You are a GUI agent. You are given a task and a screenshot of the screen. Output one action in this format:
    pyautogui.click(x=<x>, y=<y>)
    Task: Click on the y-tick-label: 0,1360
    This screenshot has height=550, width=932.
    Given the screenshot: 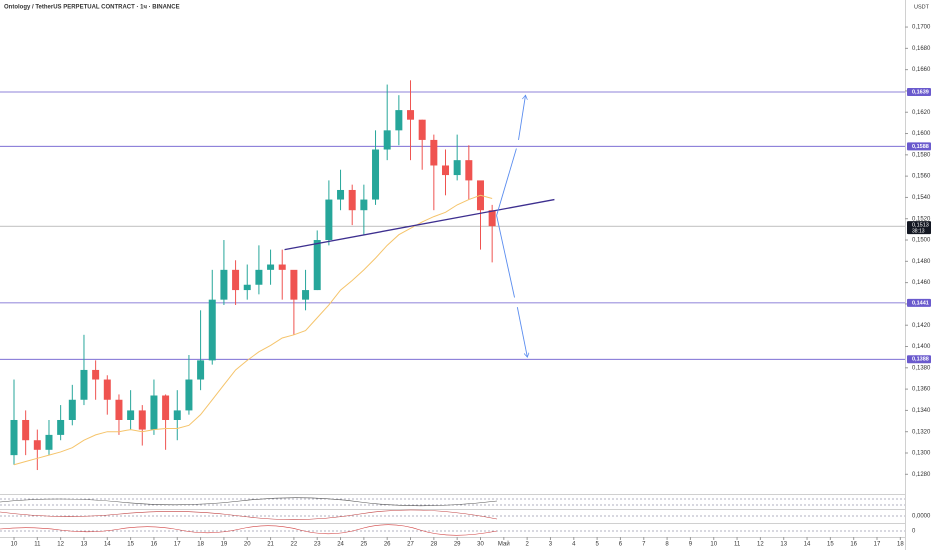 What is the action you would take?
    pyautogui.click(x=921, y=390)
    